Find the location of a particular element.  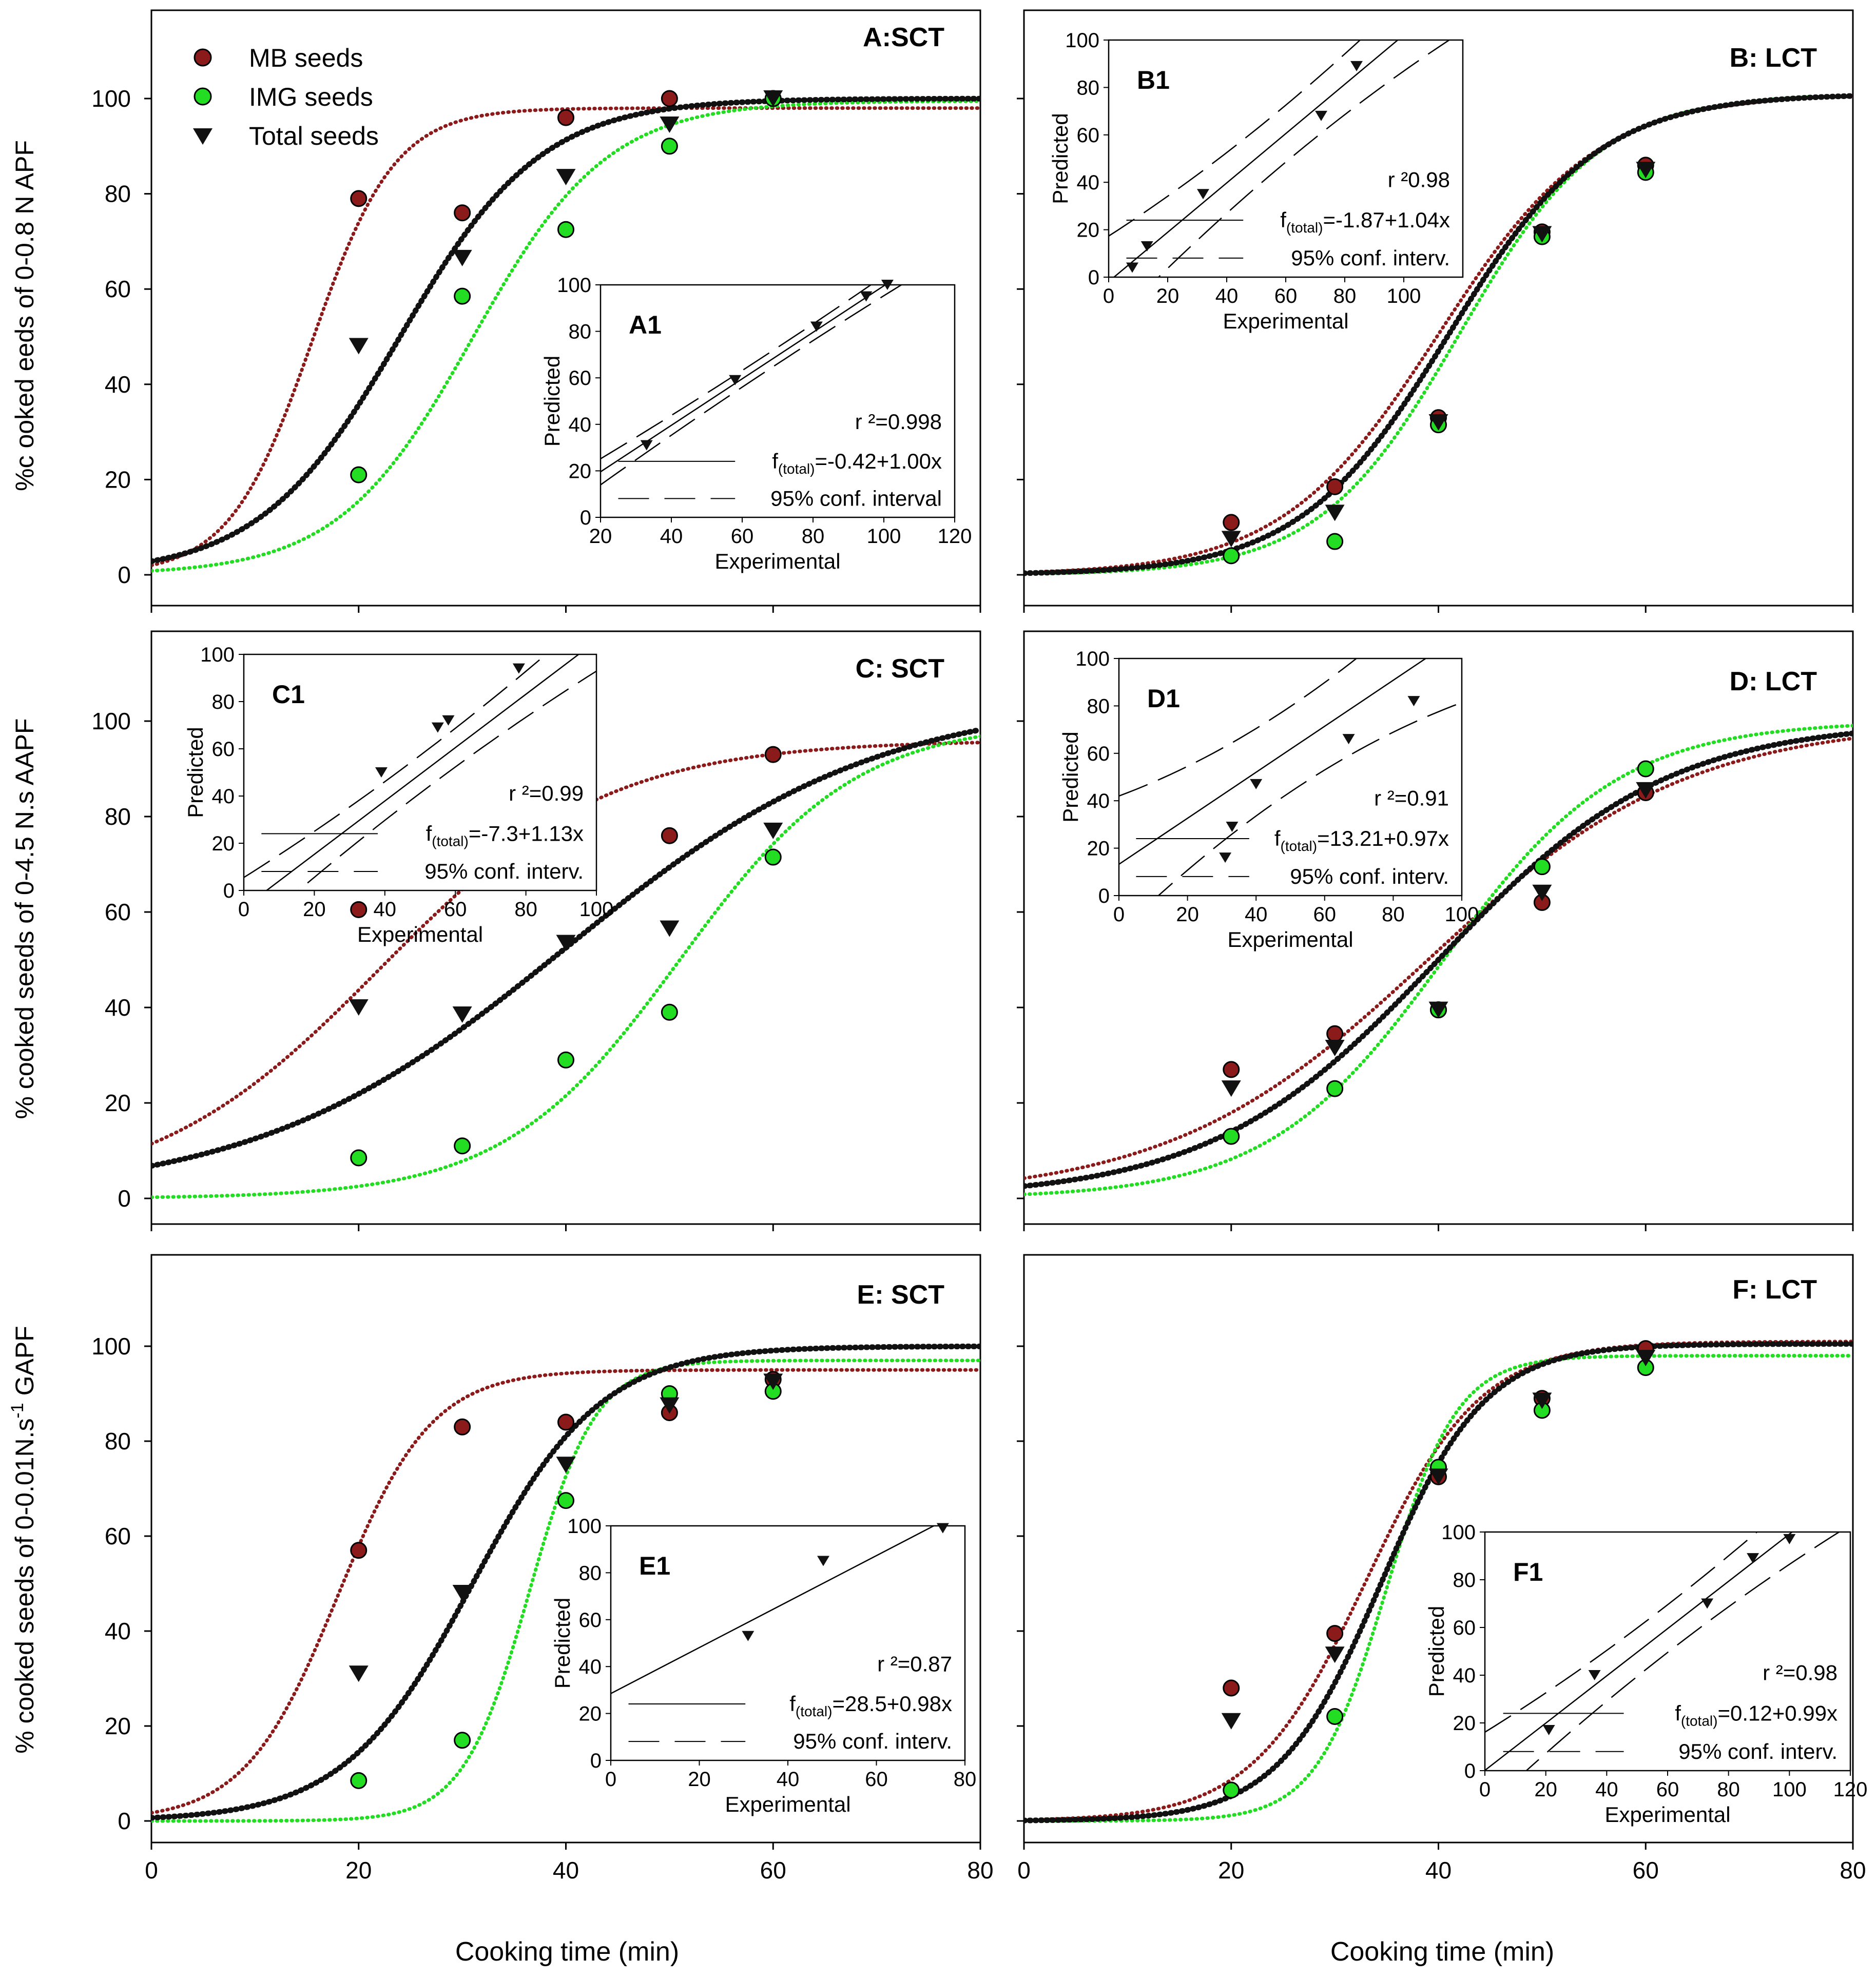

inset-y-tick-label: 20 is located at coordinates (580, 471).